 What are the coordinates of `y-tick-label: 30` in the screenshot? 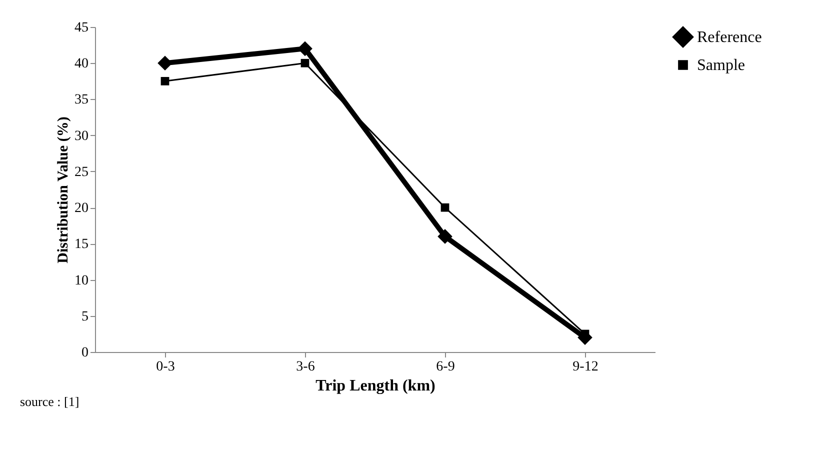 It's located at (81, 136).